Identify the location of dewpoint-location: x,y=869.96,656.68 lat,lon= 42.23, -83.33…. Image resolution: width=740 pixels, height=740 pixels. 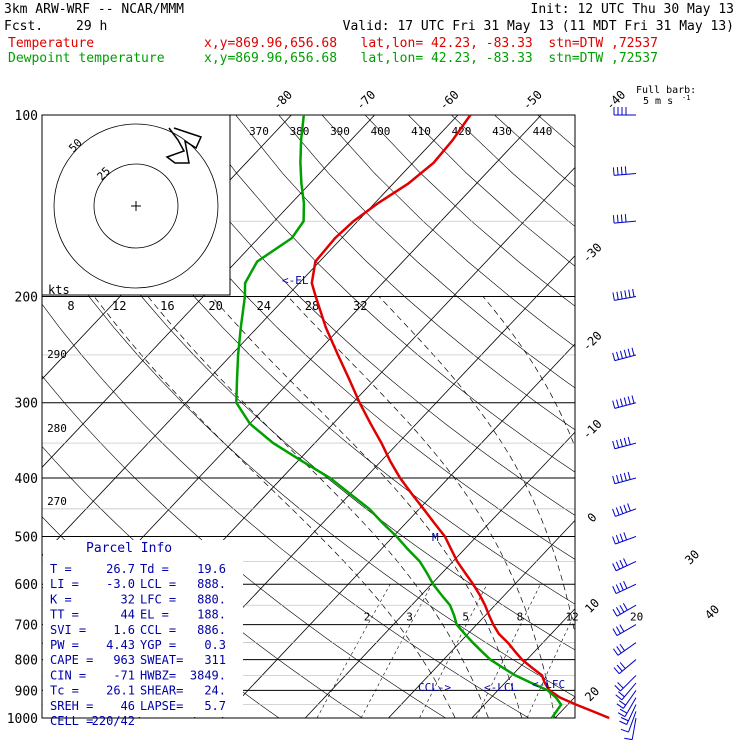
(431, 58).